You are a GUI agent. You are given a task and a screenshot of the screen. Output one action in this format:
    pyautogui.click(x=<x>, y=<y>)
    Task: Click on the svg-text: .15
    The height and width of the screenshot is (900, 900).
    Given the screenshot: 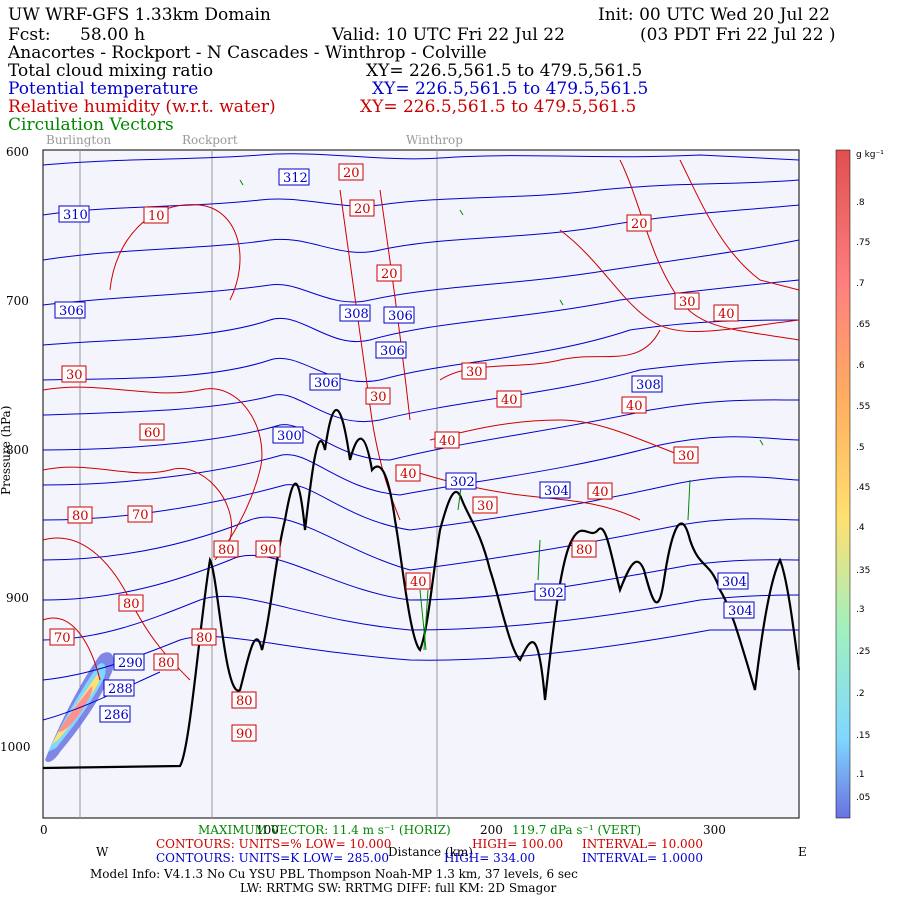 What is the action you would take?
    pyautogui.click(x=863, y=736)
    